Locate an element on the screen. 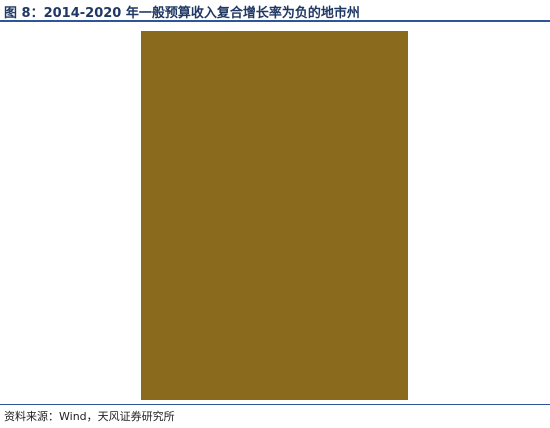 This screenshot has width=550, height=428. source-divider is located at coordinates (275, 404).